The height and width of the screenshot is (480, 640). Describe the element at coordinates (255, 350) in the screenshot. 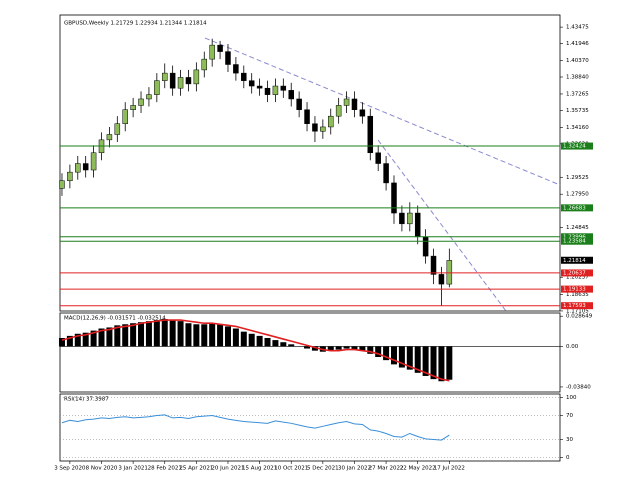

I see `signal-line` at that location.